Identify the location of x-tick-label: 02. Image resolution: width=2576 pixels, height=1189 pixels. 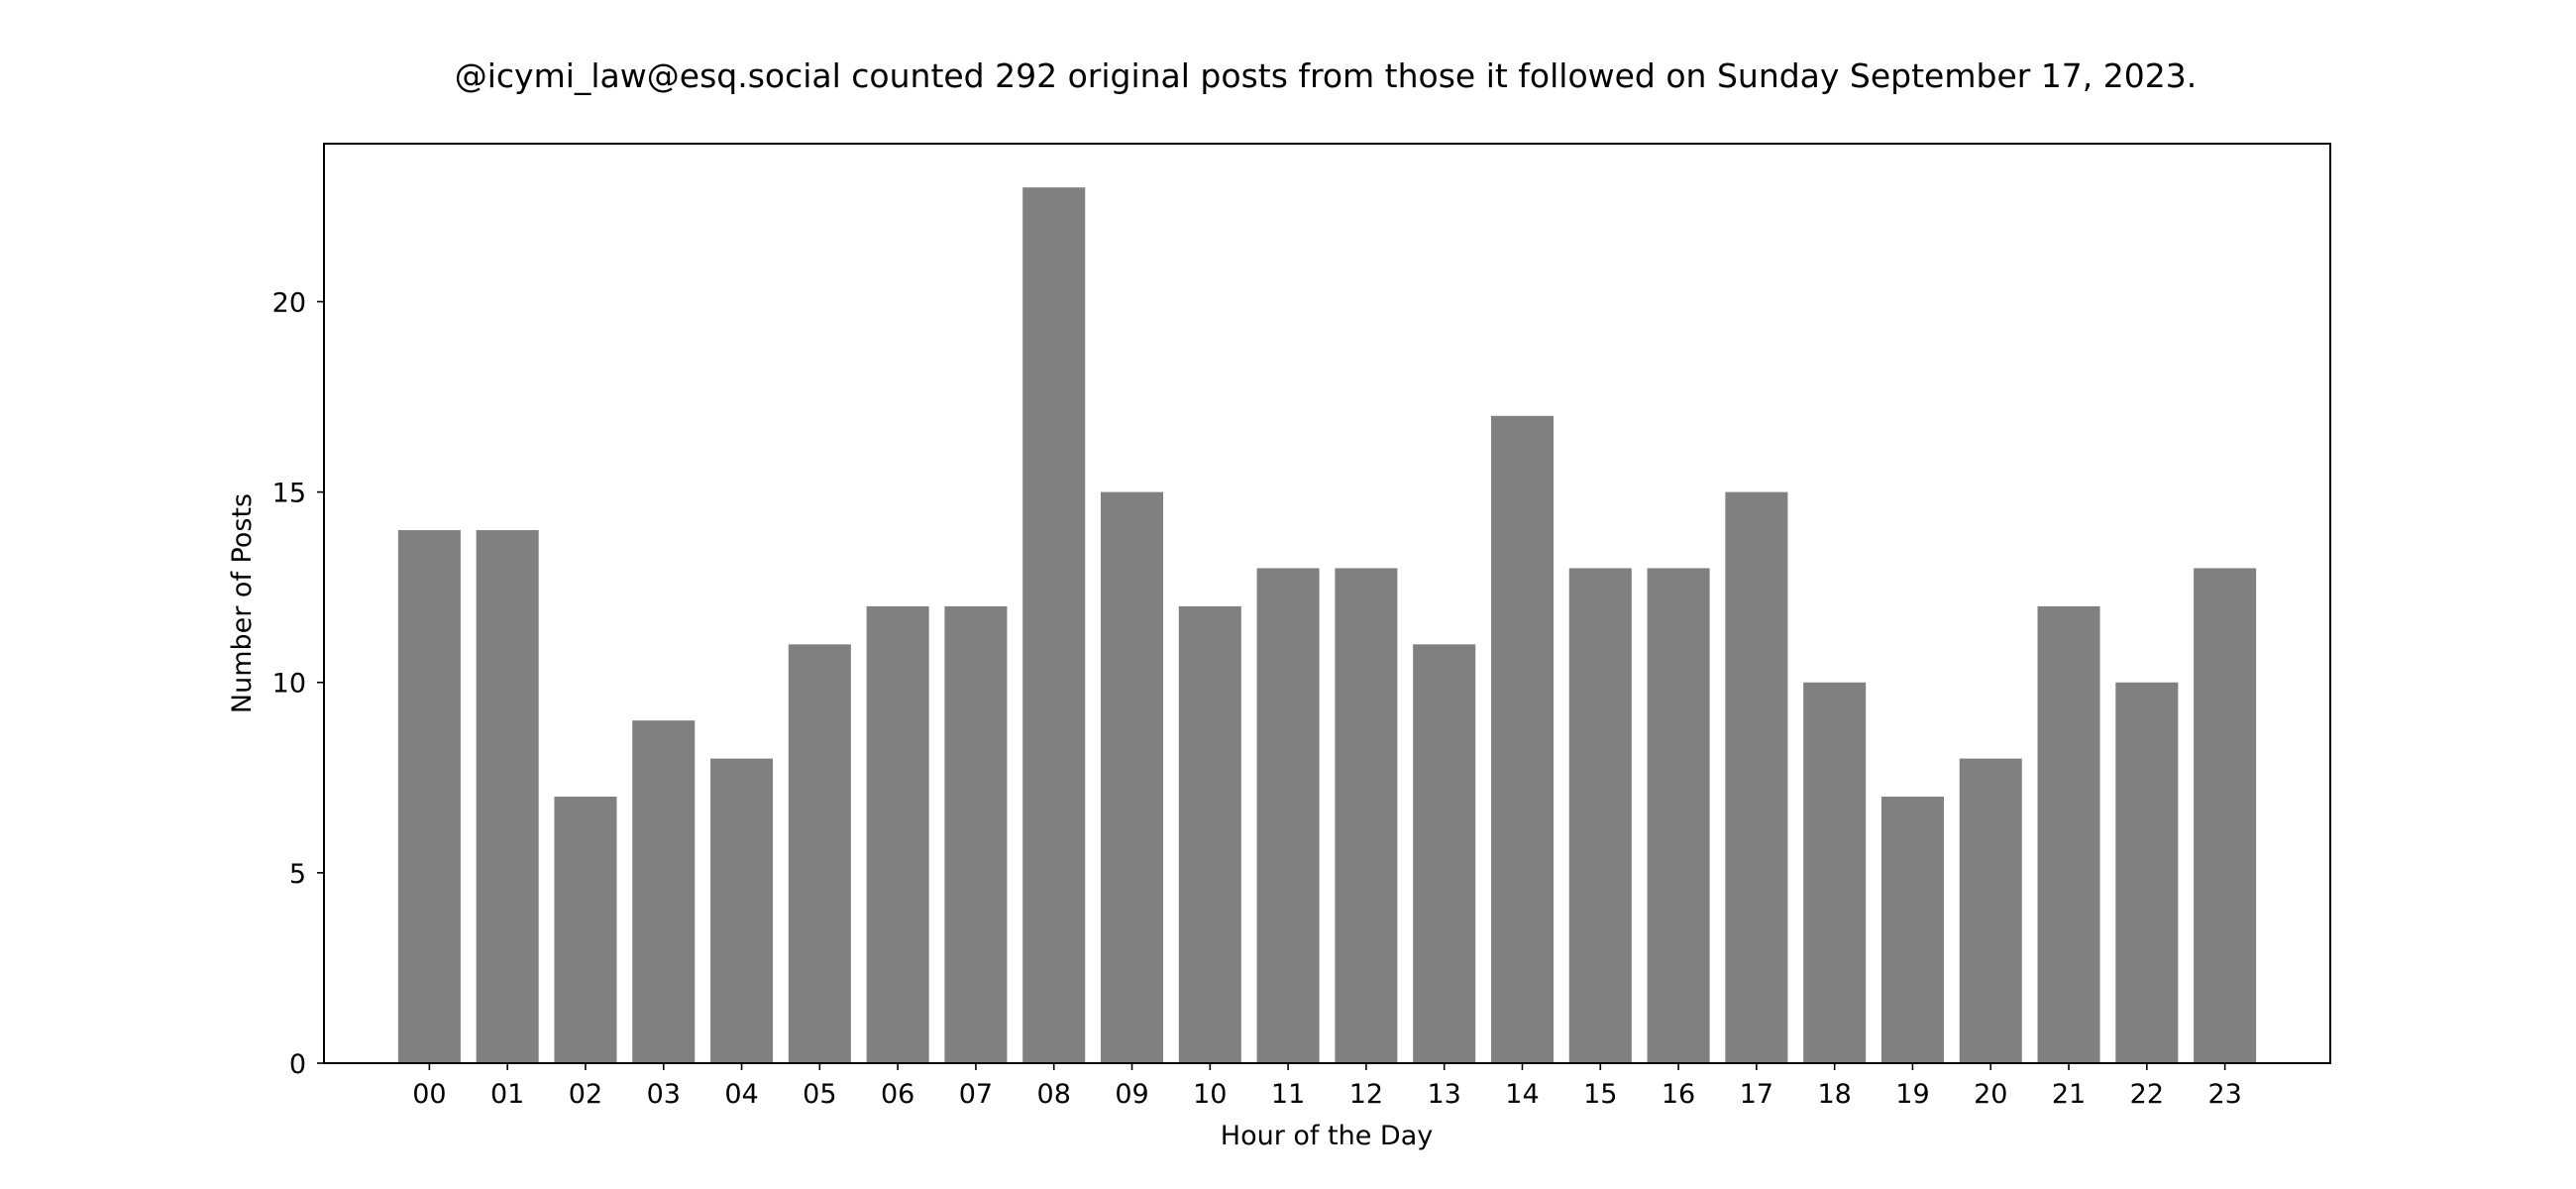
(585, 1094).